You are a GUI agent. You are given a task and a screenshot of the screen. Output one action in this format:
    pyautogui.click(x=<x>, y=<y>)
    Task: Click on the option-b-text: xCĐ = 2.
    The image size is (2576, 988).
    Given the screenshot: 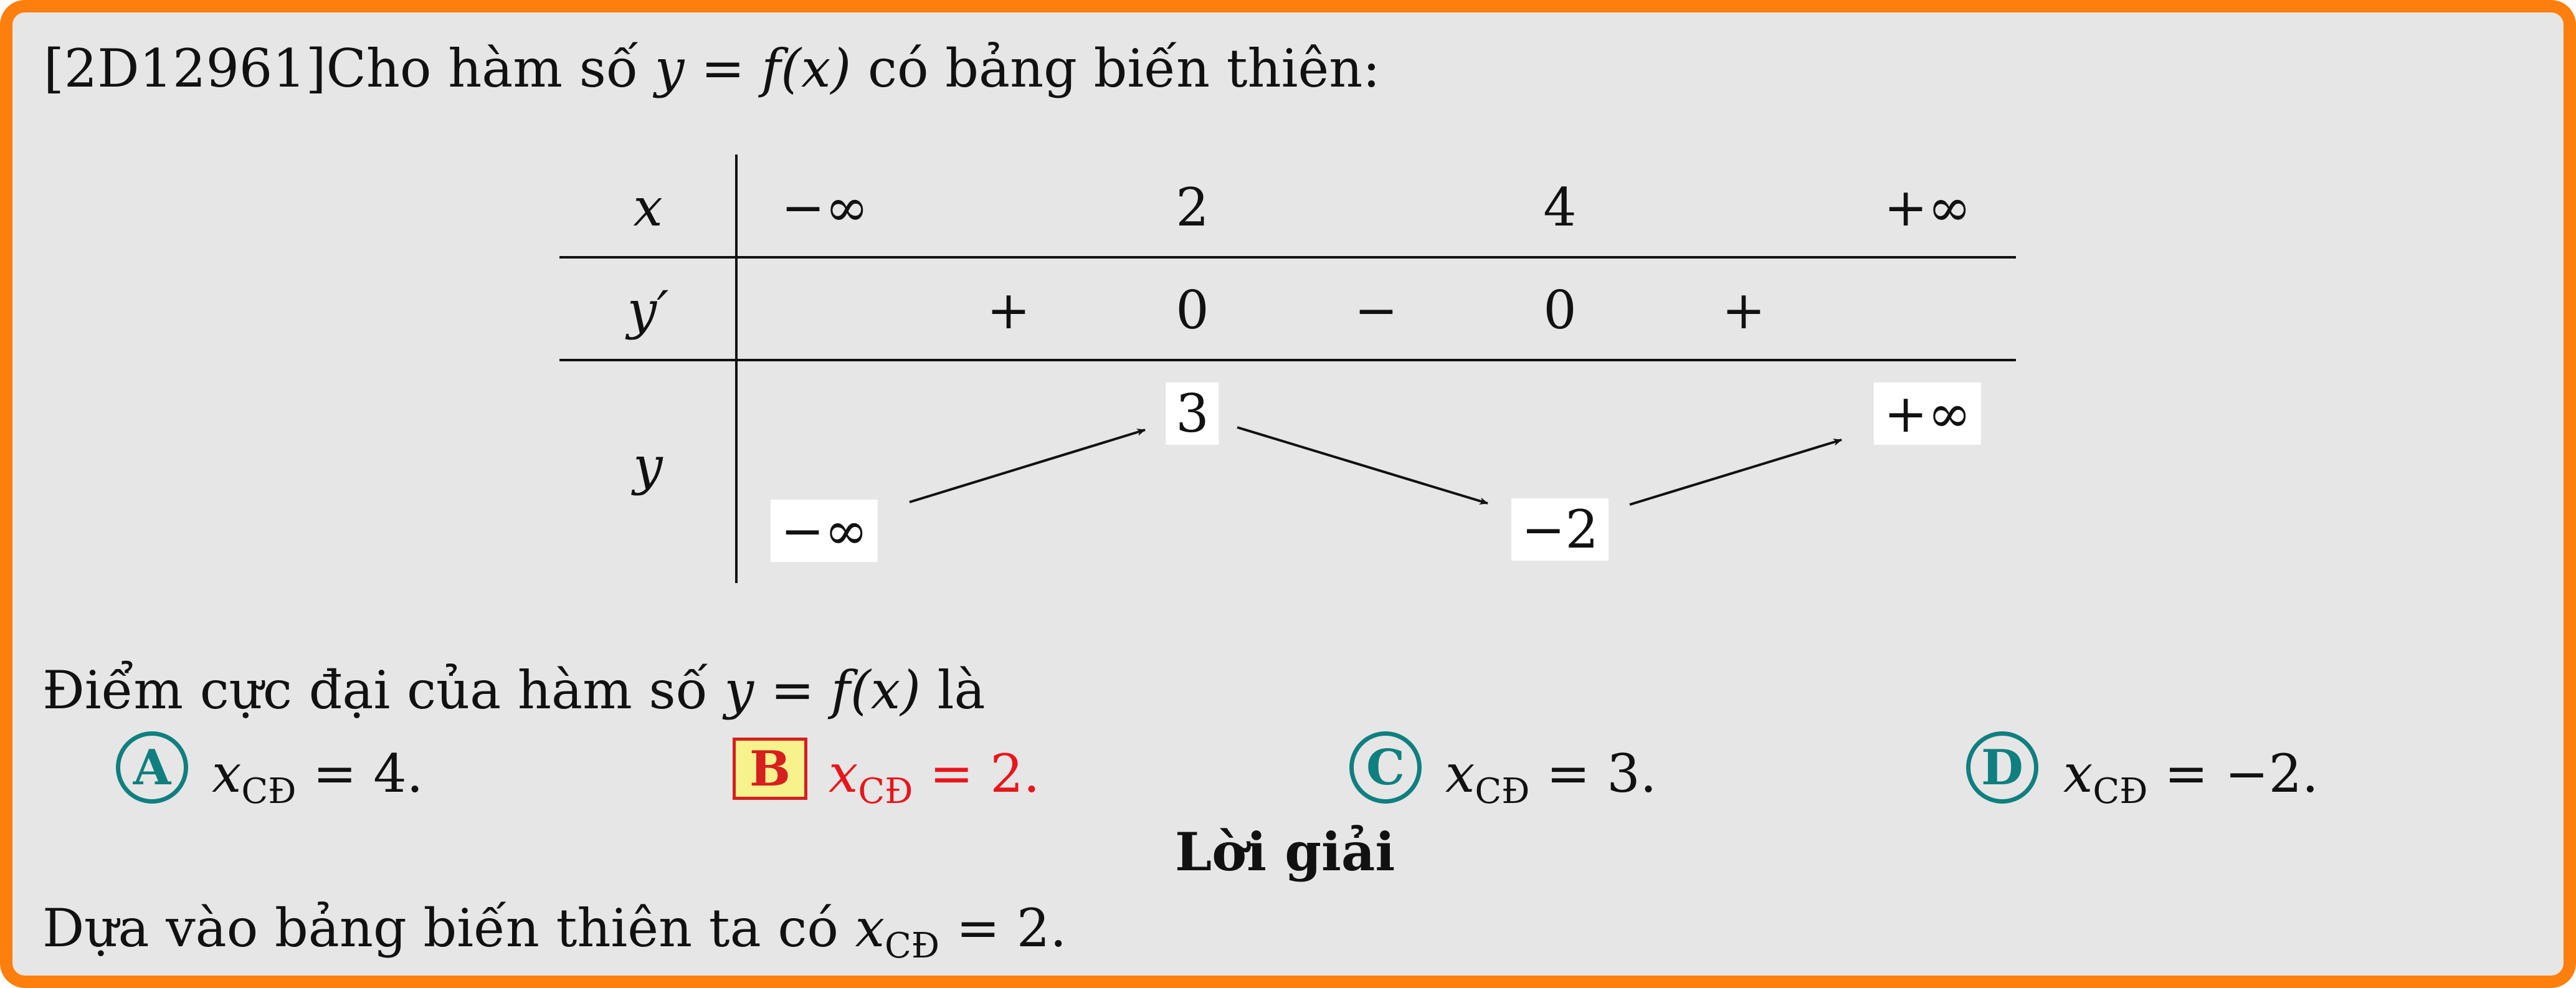 What is the action you would take?
    pyautogui.click(x=934, y=779)
    